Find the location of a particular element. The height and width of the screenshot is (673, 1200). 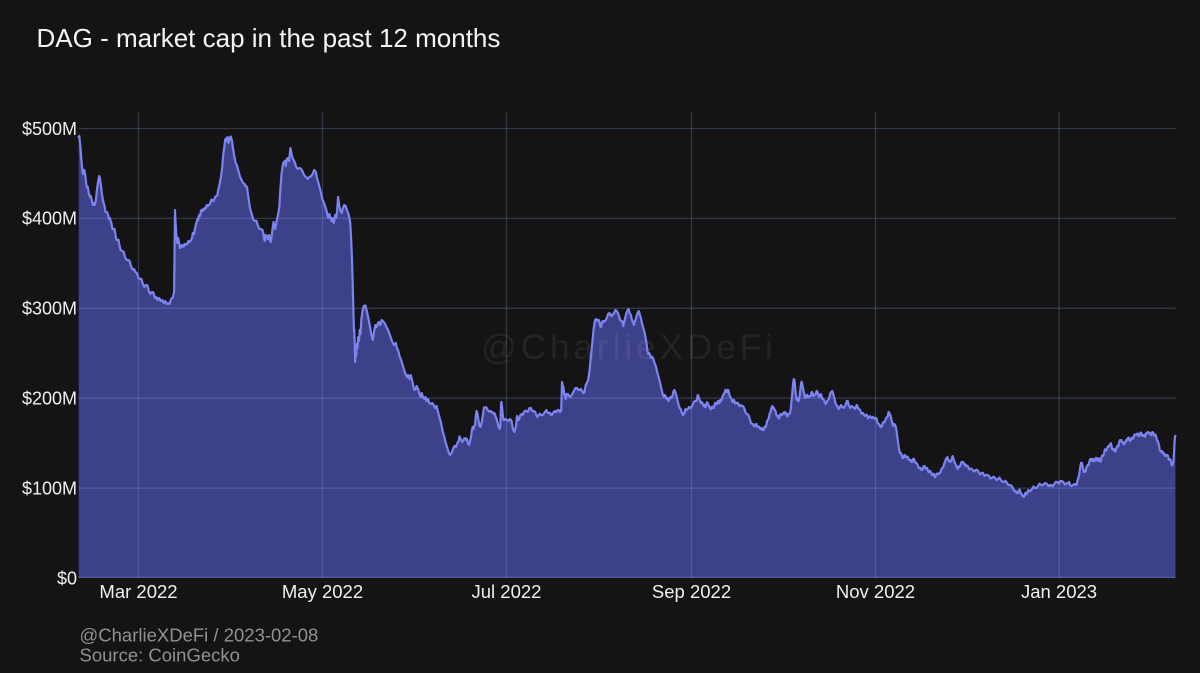

svg-text: Jan 2023 is located at coordinates (1059, 591).